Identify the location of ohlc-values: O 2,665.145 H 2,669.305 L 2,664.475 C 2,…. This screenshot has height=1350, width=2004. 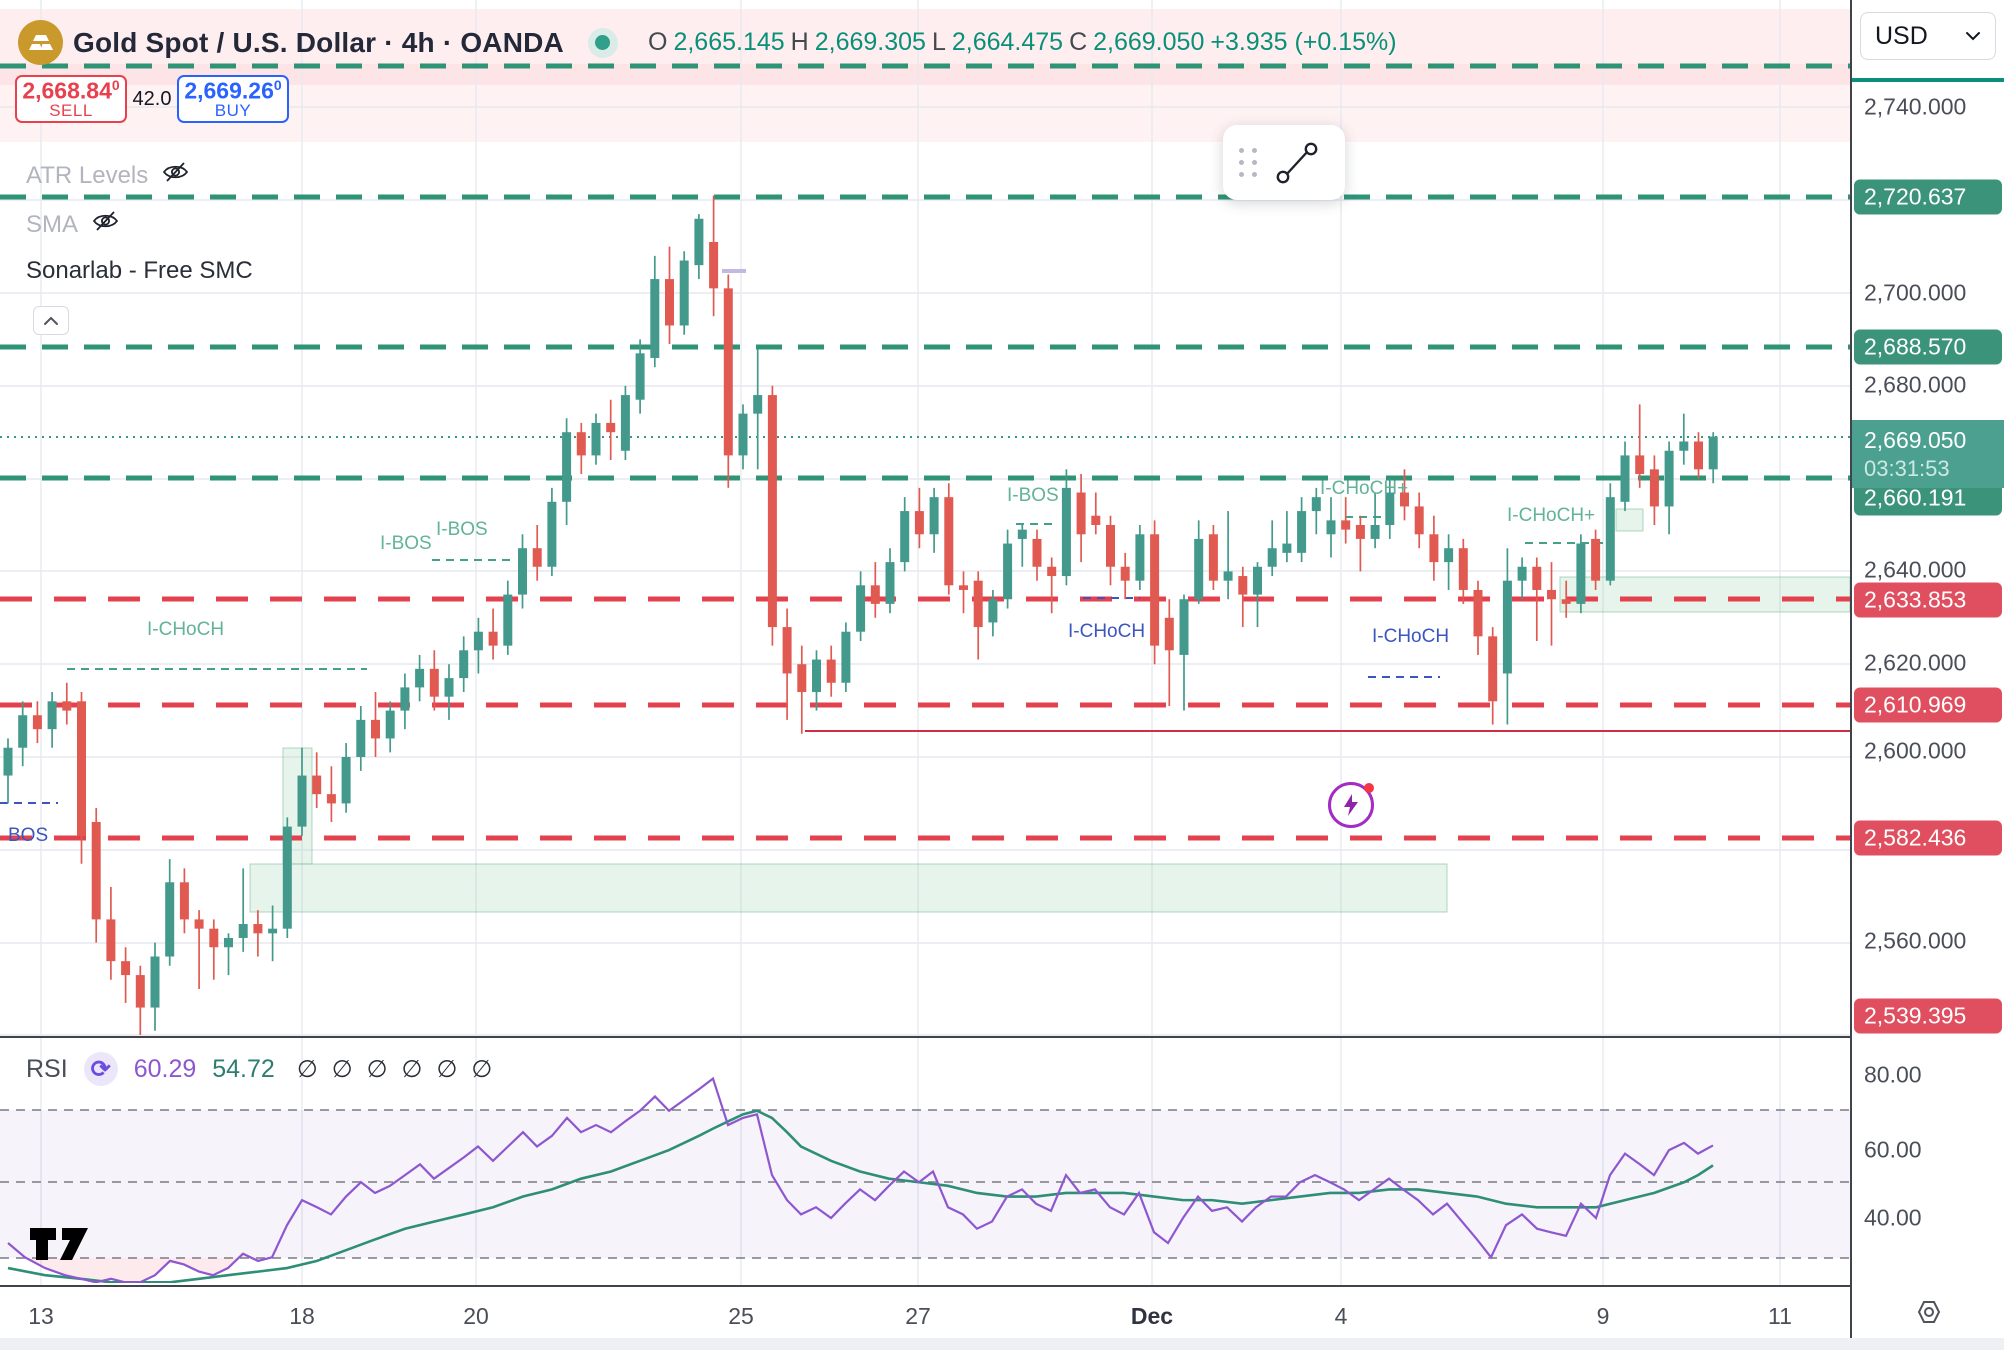
(1022, 42).